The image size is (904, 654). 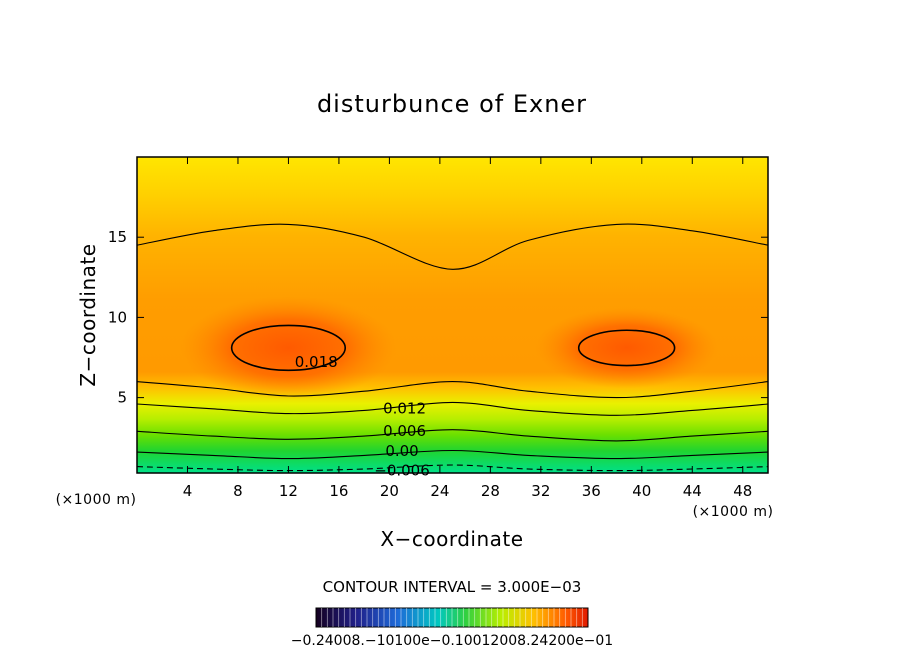 I want to click on y-tick-label-1: 10, so click(x=117, y=317).